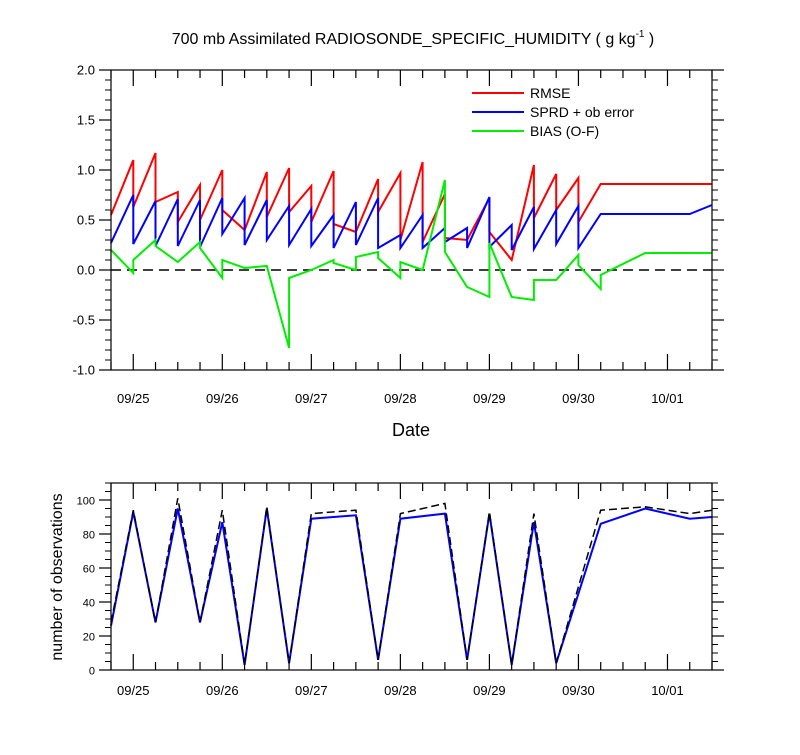  I want to click on y-tick-label: 60, so click(89, 570).